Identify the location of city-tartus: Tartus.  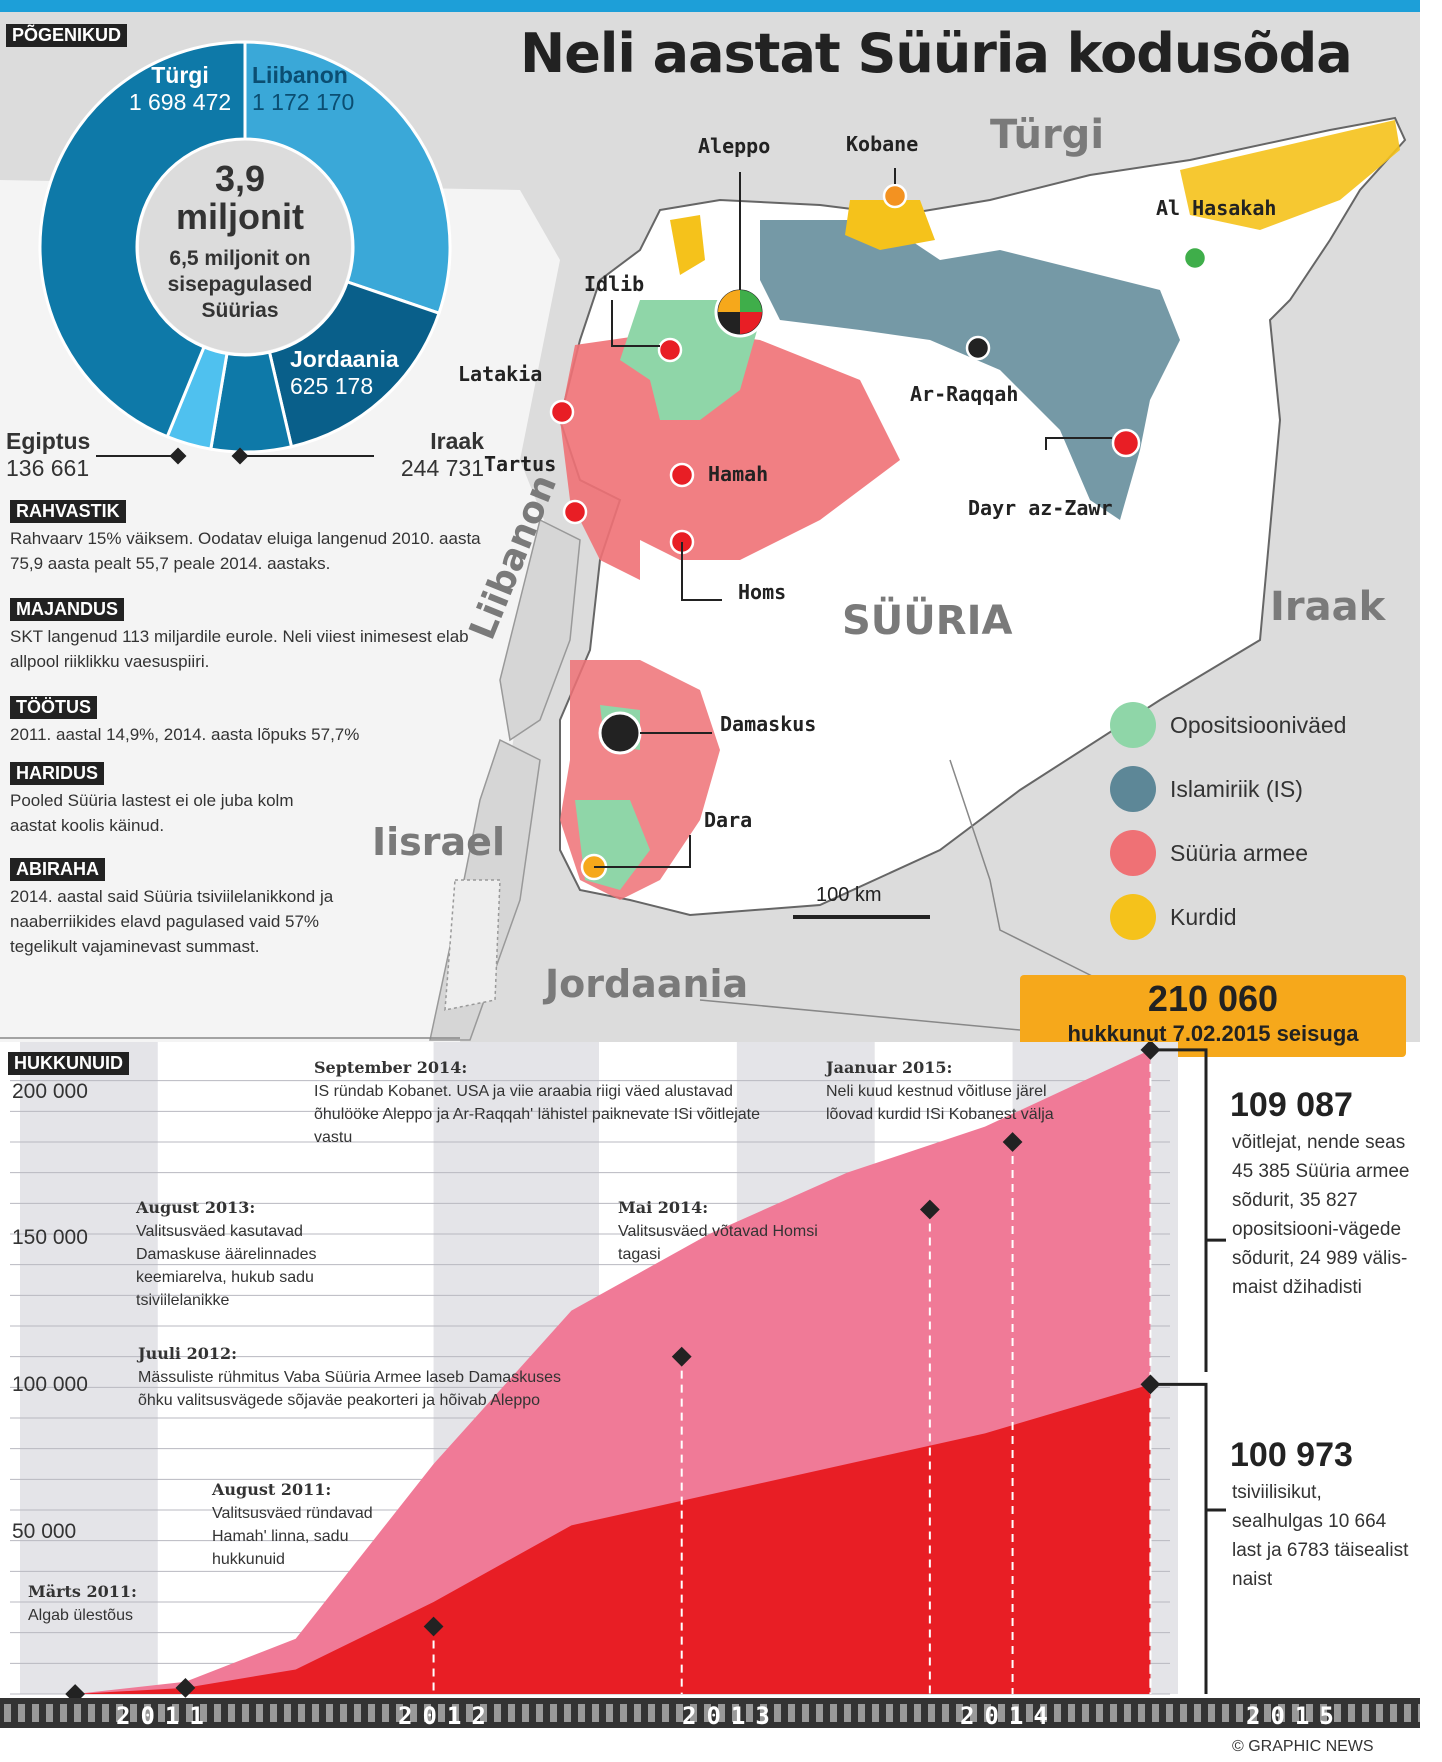
(520, 464).